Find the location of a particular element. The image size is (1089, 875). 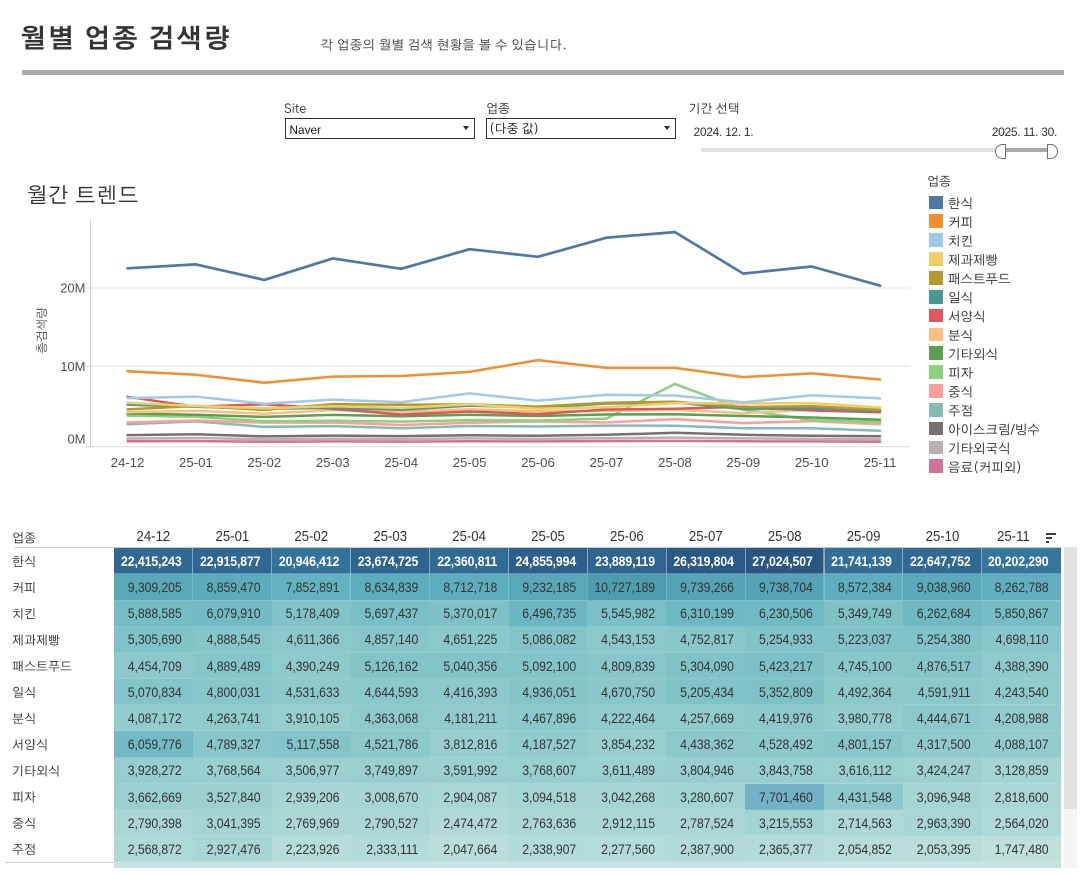

svg-text: 25-02 is located at coordinates (264, 462).